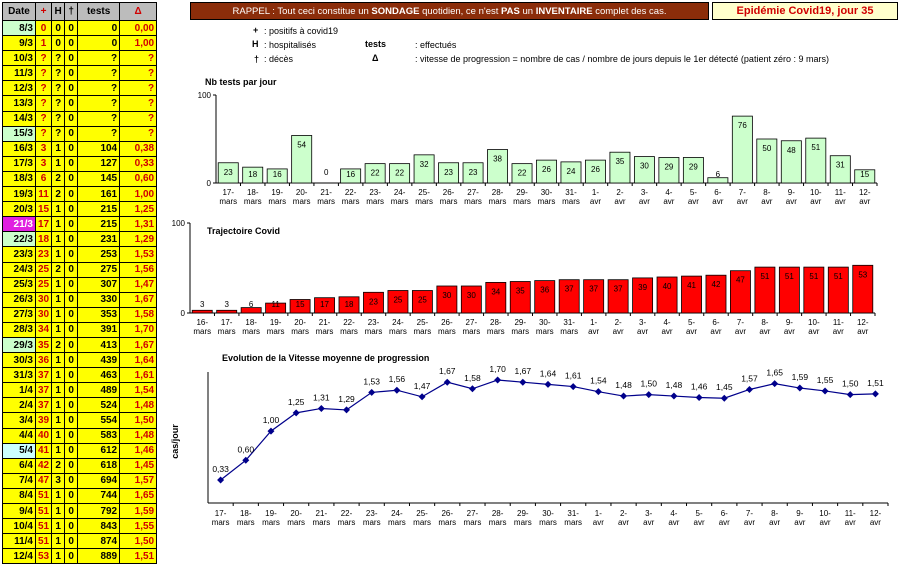  I want to click on speed-cell: 1,25, so click(138, 209).